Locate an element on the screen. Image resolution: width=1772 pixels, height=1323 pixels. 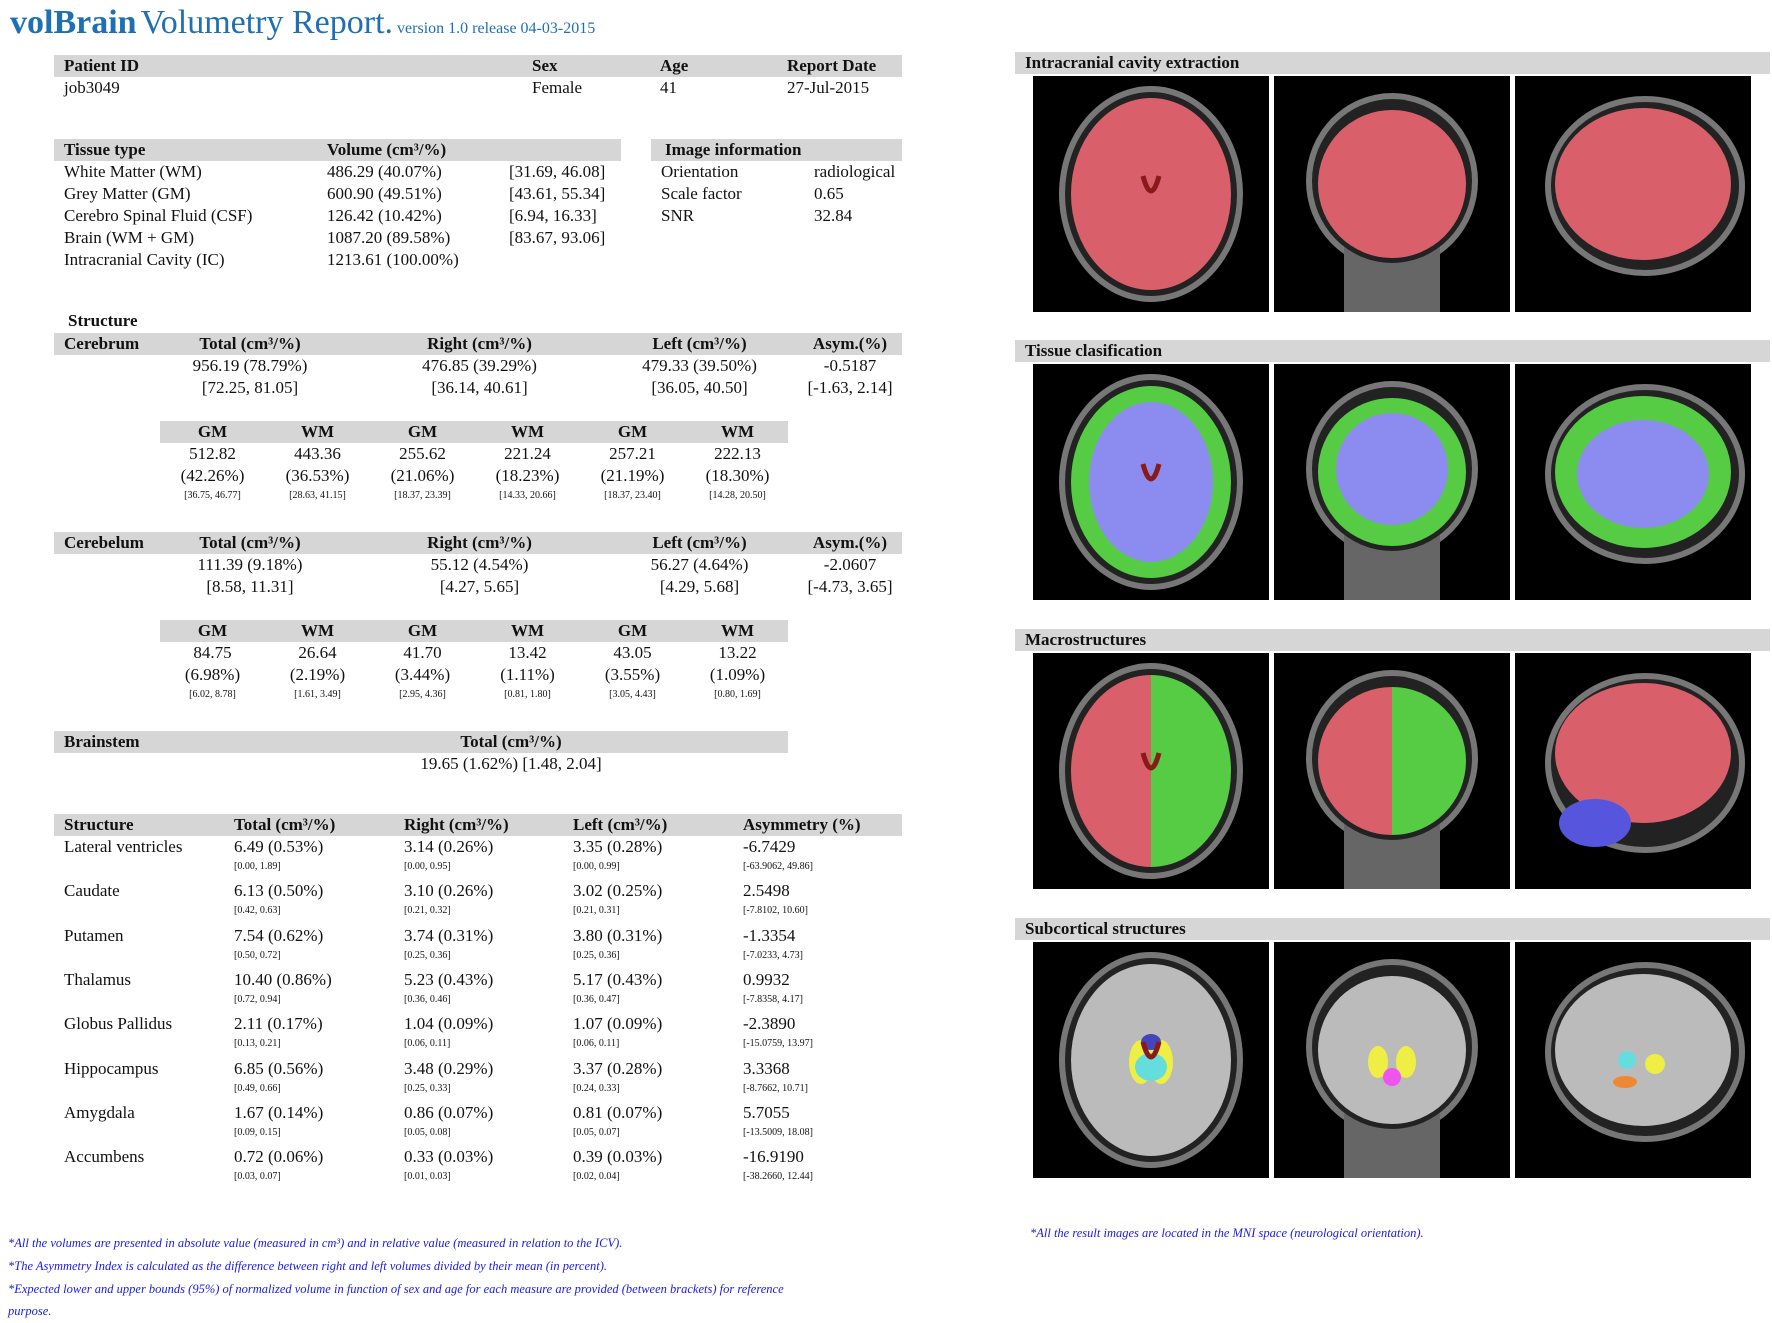
subcortical-row-right: 5.23 (0.43%) is located at coordinates (449, 979).